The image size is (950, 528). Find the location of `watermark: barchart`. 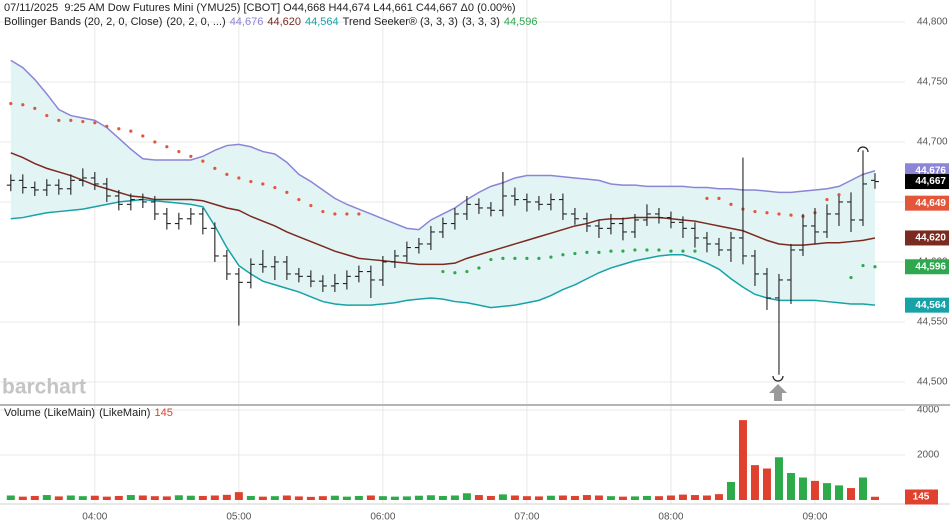

watermark: barchart is located at coordinates (44, 387).